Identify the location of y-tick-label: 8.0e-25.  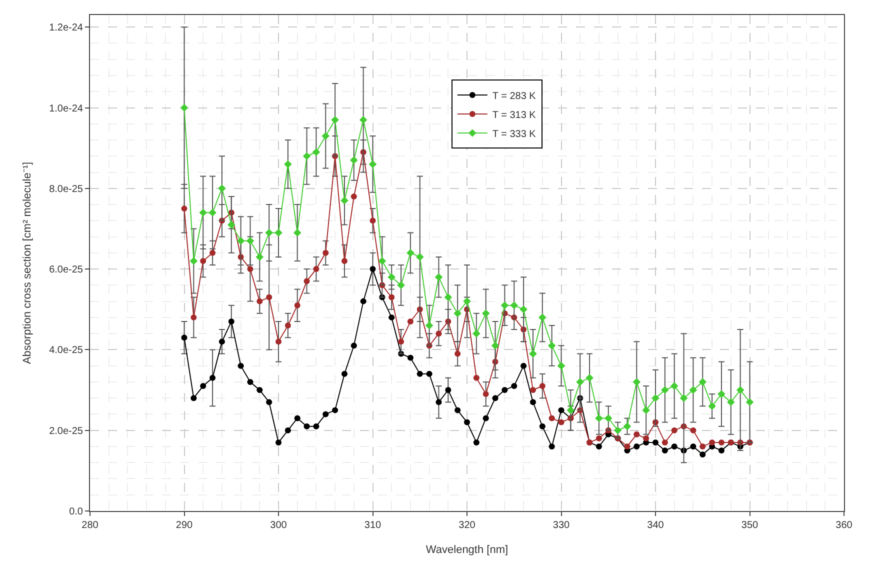
(66, 189).